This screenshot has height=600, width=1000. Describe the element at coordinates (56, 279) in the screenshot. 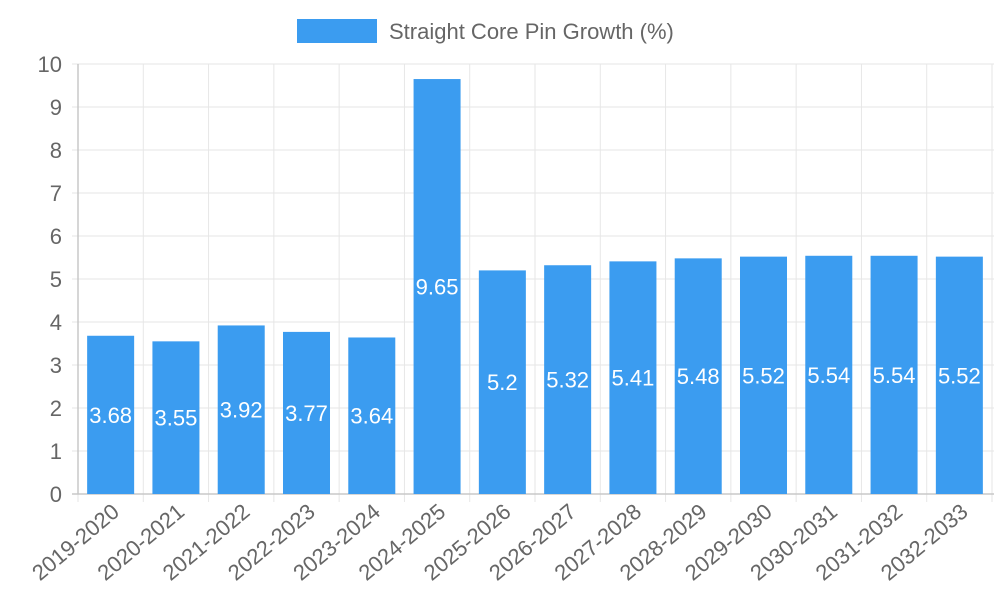

I see `y-tick-label: 5` at that location.